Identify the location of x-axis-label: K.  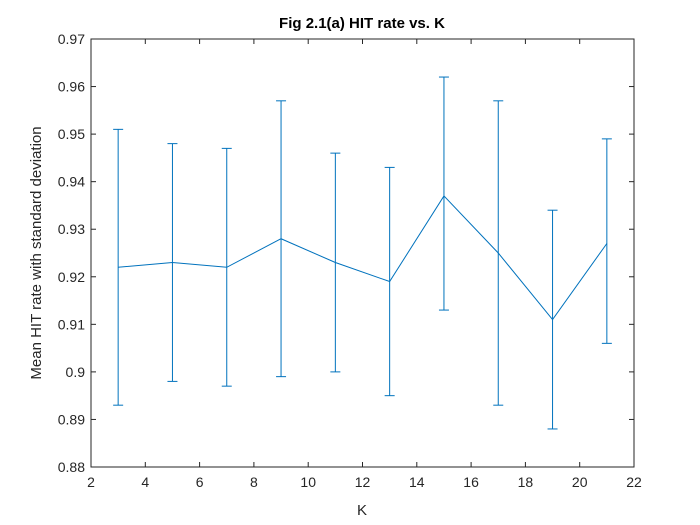
(362, 510).